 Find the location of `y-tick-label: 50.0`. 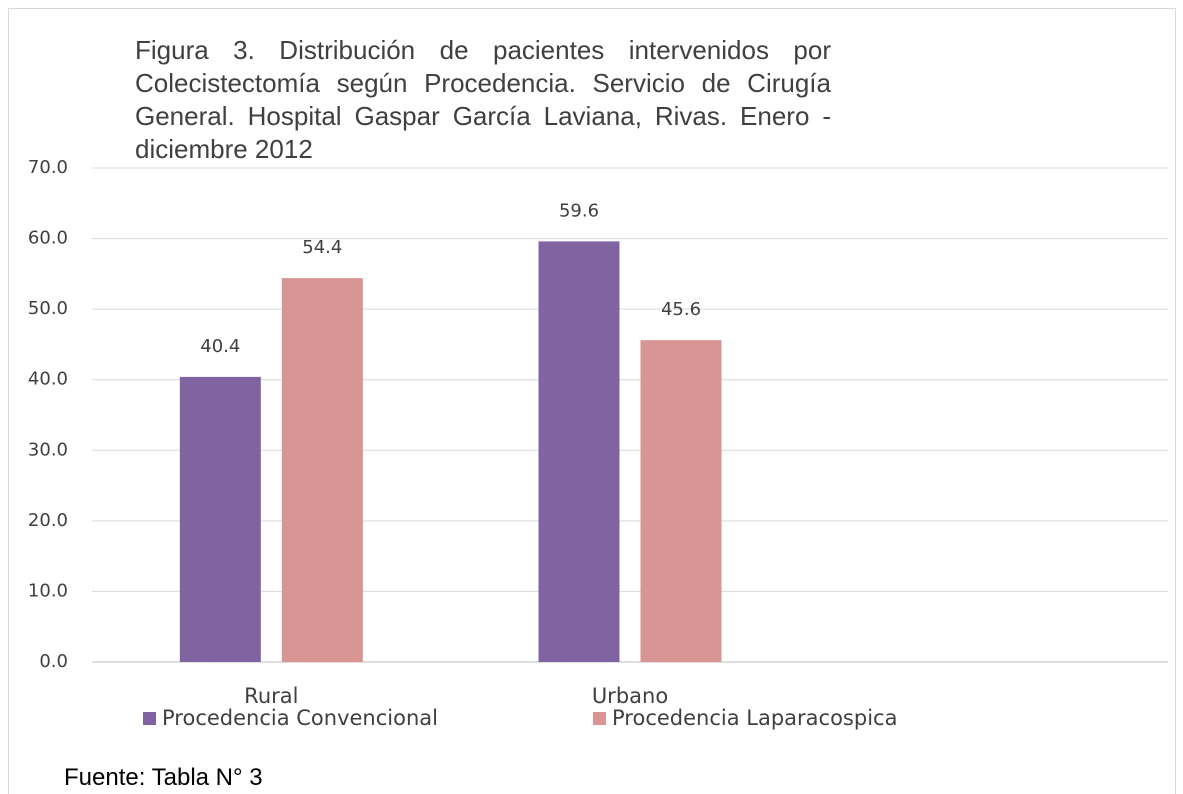

y-tick-label: 50.0 is located at coordinates (48, 308).